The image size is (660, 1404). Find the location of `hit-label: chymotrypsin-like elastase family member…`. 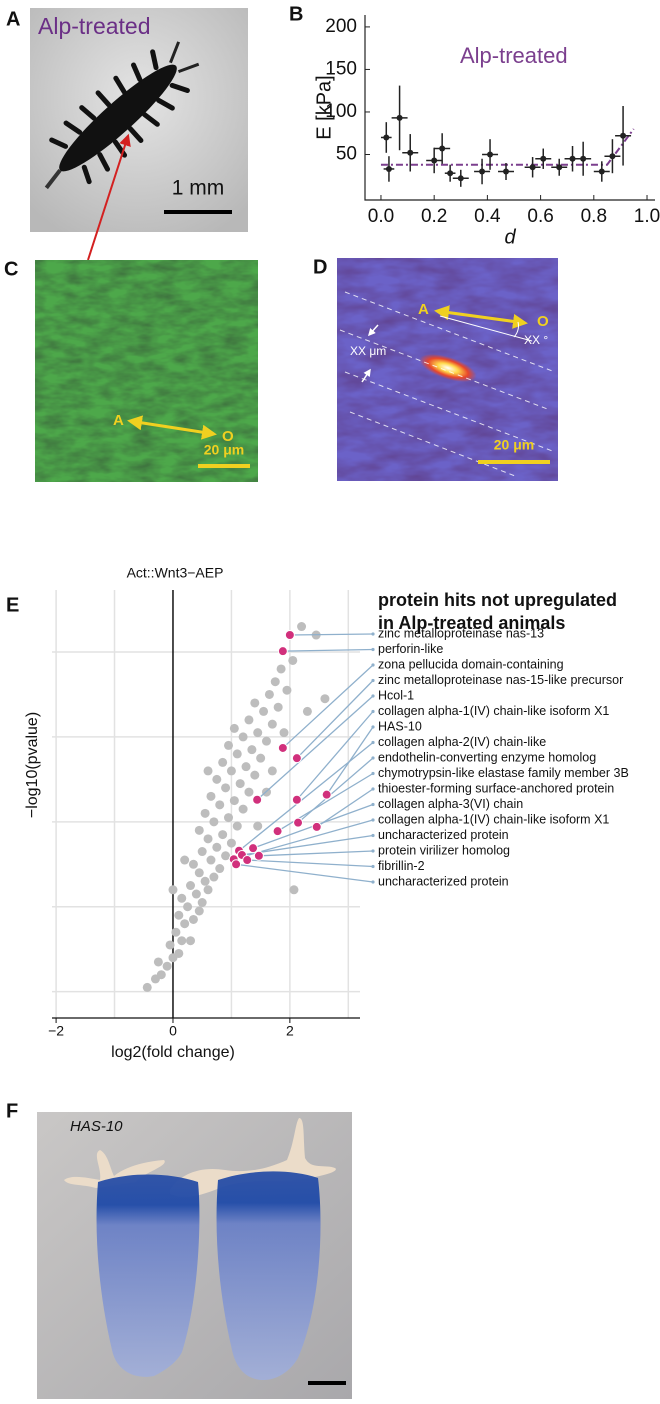

hit-label: chymotrypsin-like elastase family member… is located at coordinates (503, 773).